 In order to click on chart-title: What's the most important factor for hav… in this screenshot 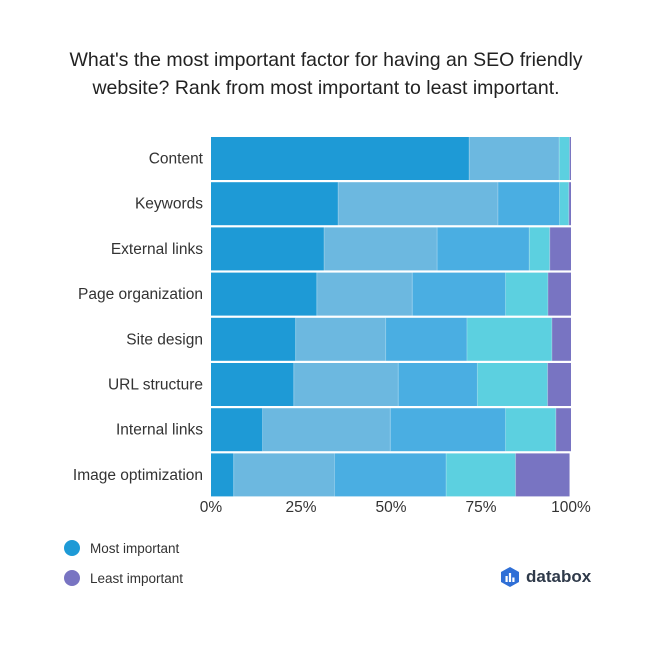, I will do `click(326, 74)`.